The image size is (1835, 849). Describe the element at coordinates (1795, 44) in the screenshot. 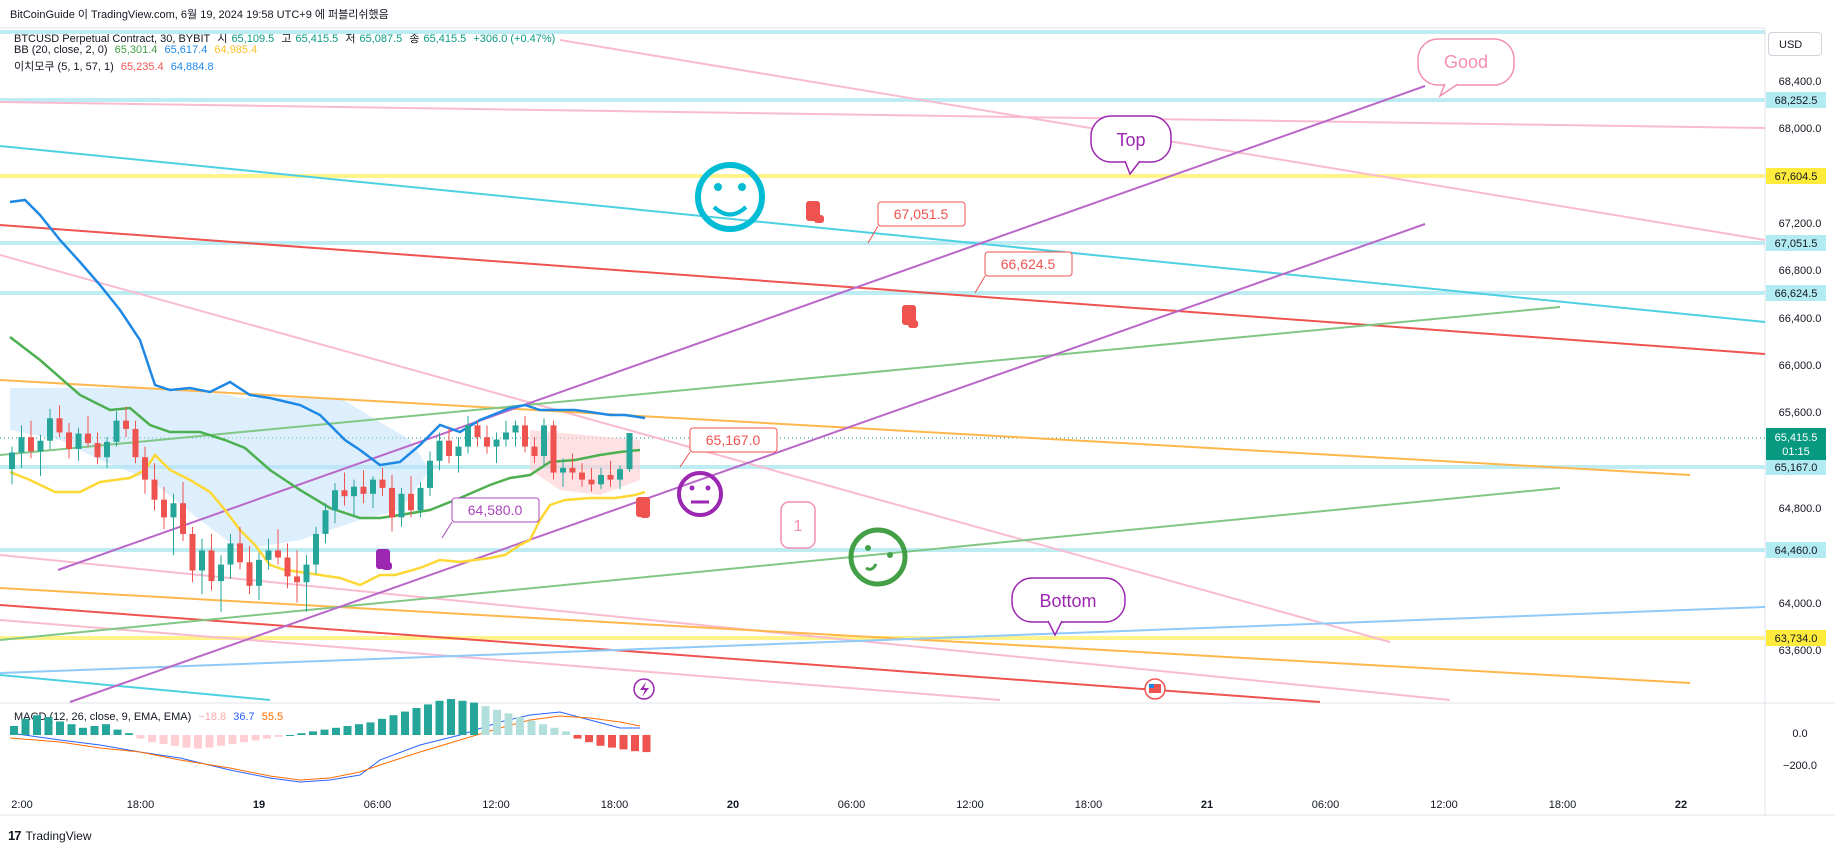

I see `currency-button: USD` at that location.